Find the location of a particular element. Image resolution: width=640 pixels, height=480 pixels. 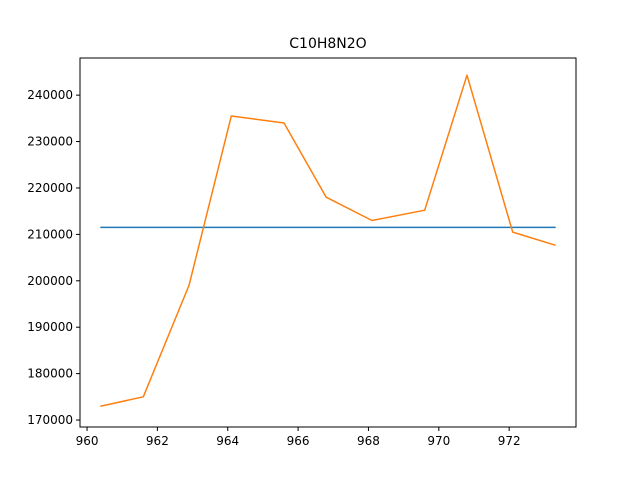

x-tick-label: 968 is located at coordinates (368, 441).